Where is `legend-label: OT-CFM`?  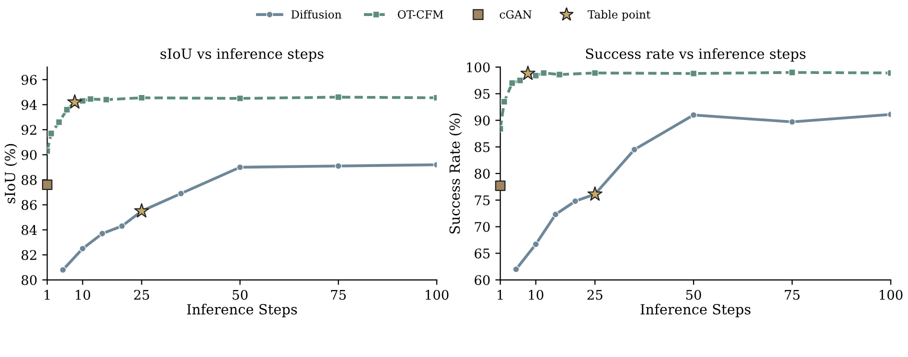 legend-label: OT-CFM is located at coordinates (421, 14).